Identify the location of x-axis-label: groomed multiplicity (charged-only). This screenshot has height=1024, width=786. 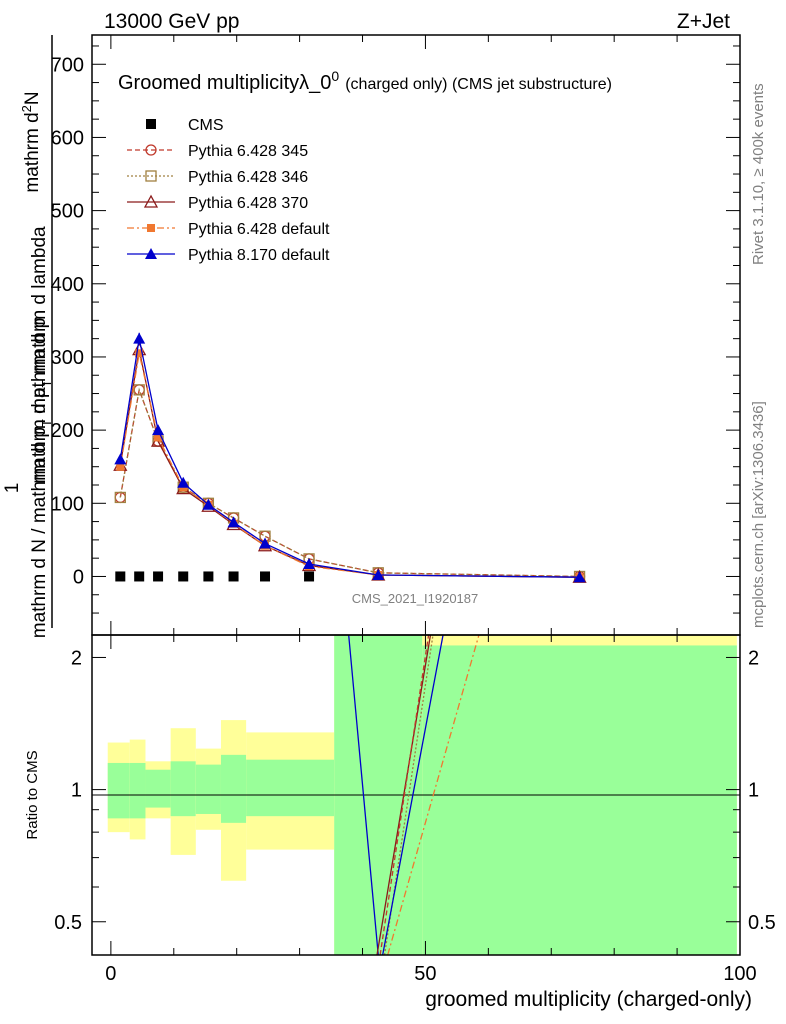
(588, 999).